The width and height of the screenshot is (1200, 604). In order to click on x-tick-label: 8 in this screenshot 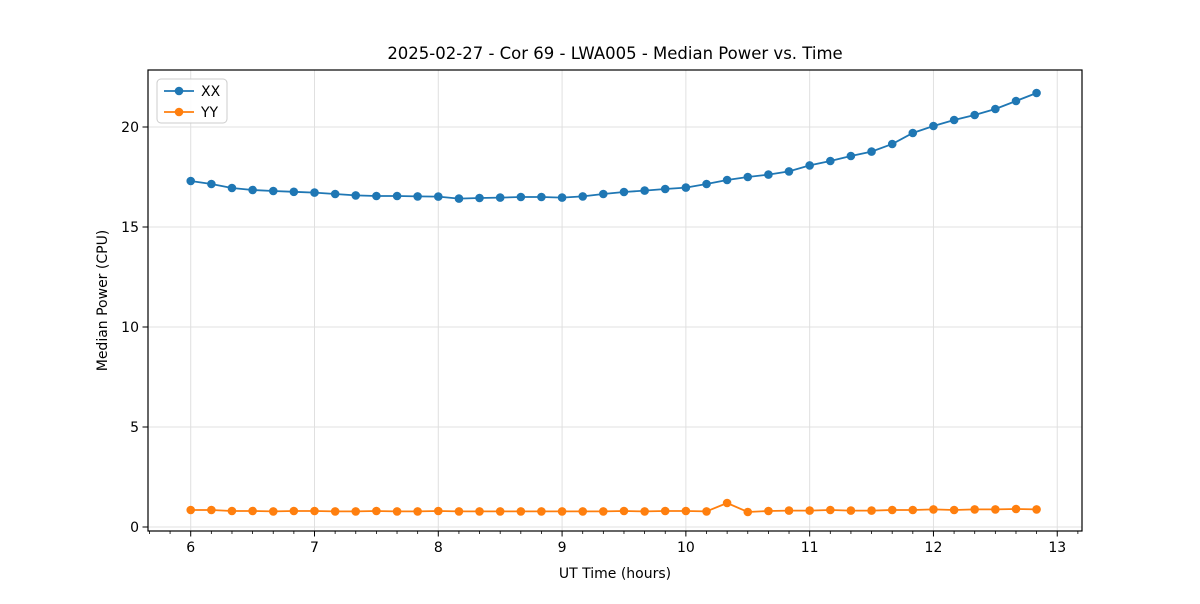, I will do `click(438, 548)`.